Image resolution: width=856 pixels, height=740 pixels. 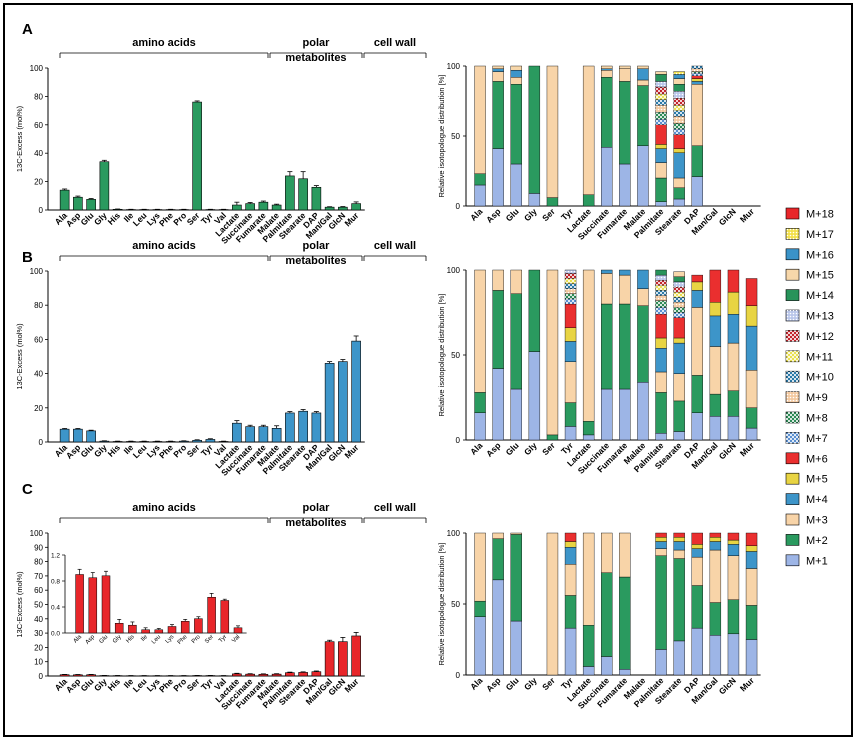 I want to click on inset-x-tick-label: Ile, so click(x=144, y=638).